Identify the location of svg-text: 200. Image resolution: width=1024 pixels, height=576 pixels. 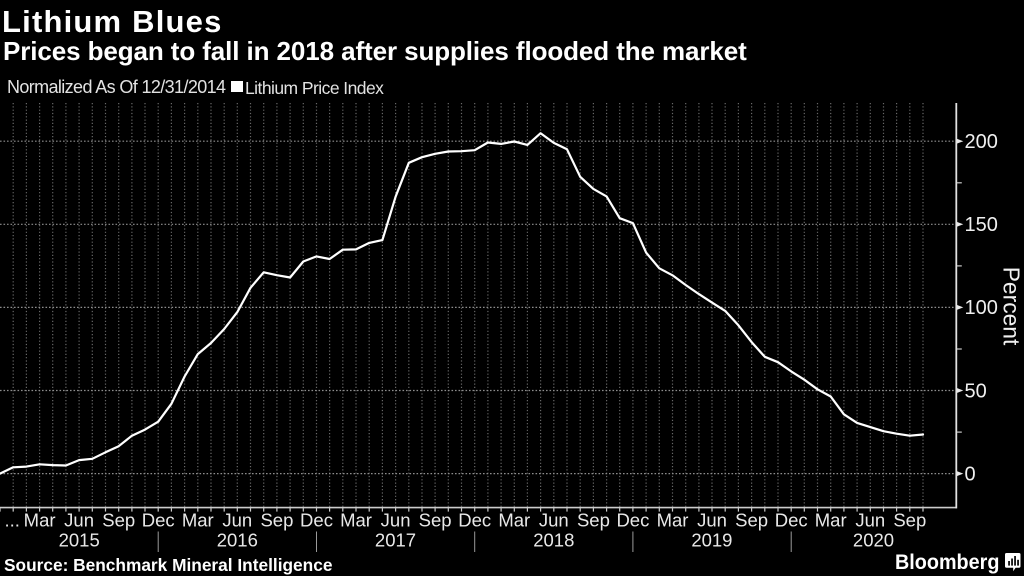
(981, 142).